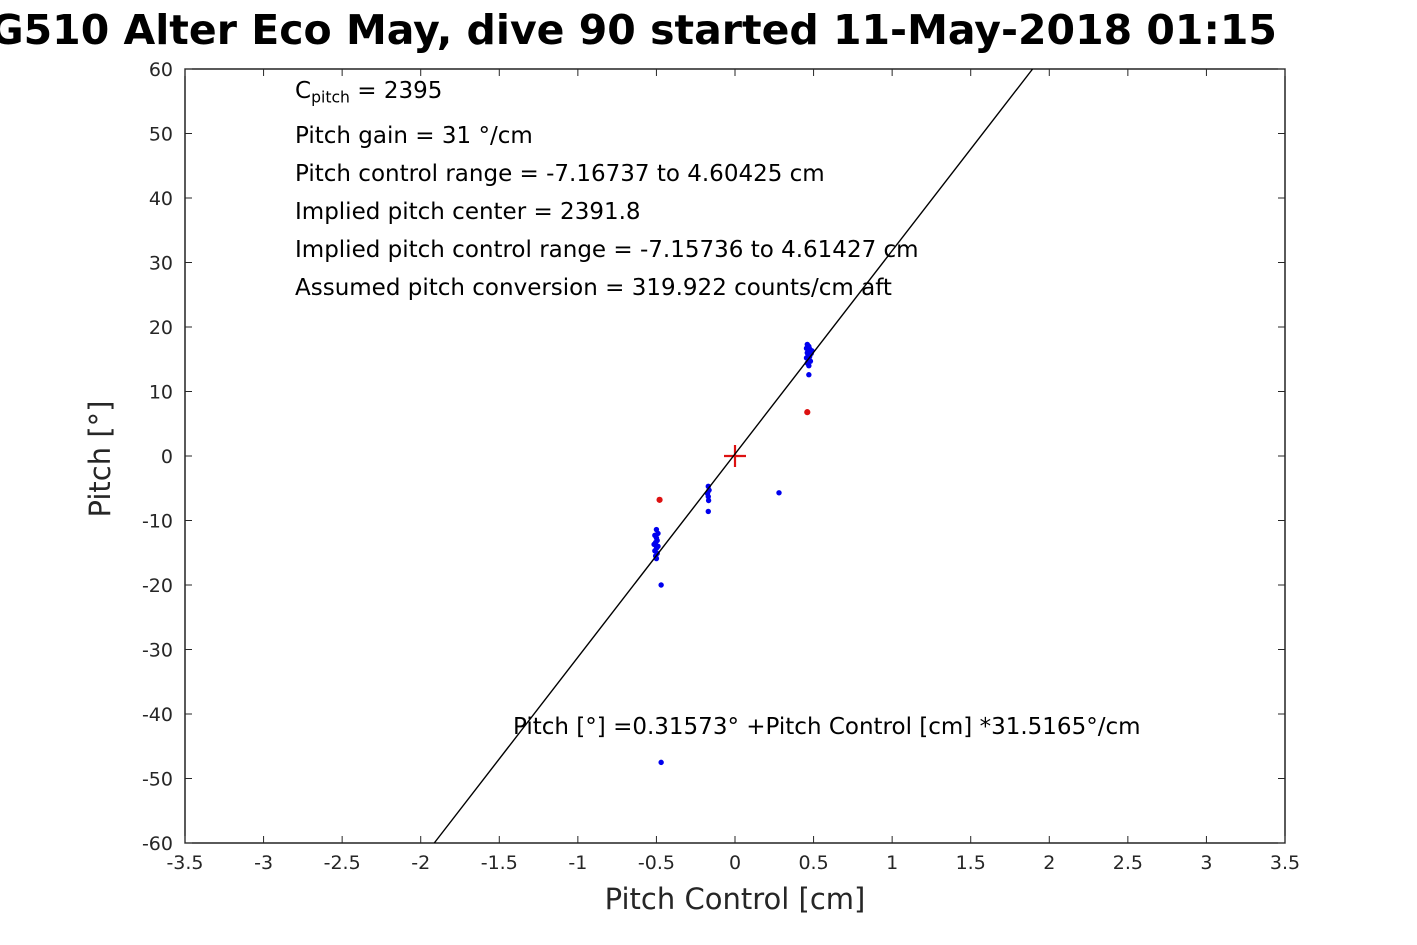 Image resolution: width=1417 pixels, height=945 pixels. Describe the element at coordinates (1128, 863) in the screenshot. I see `x-tick-label: 2.5` at that location.